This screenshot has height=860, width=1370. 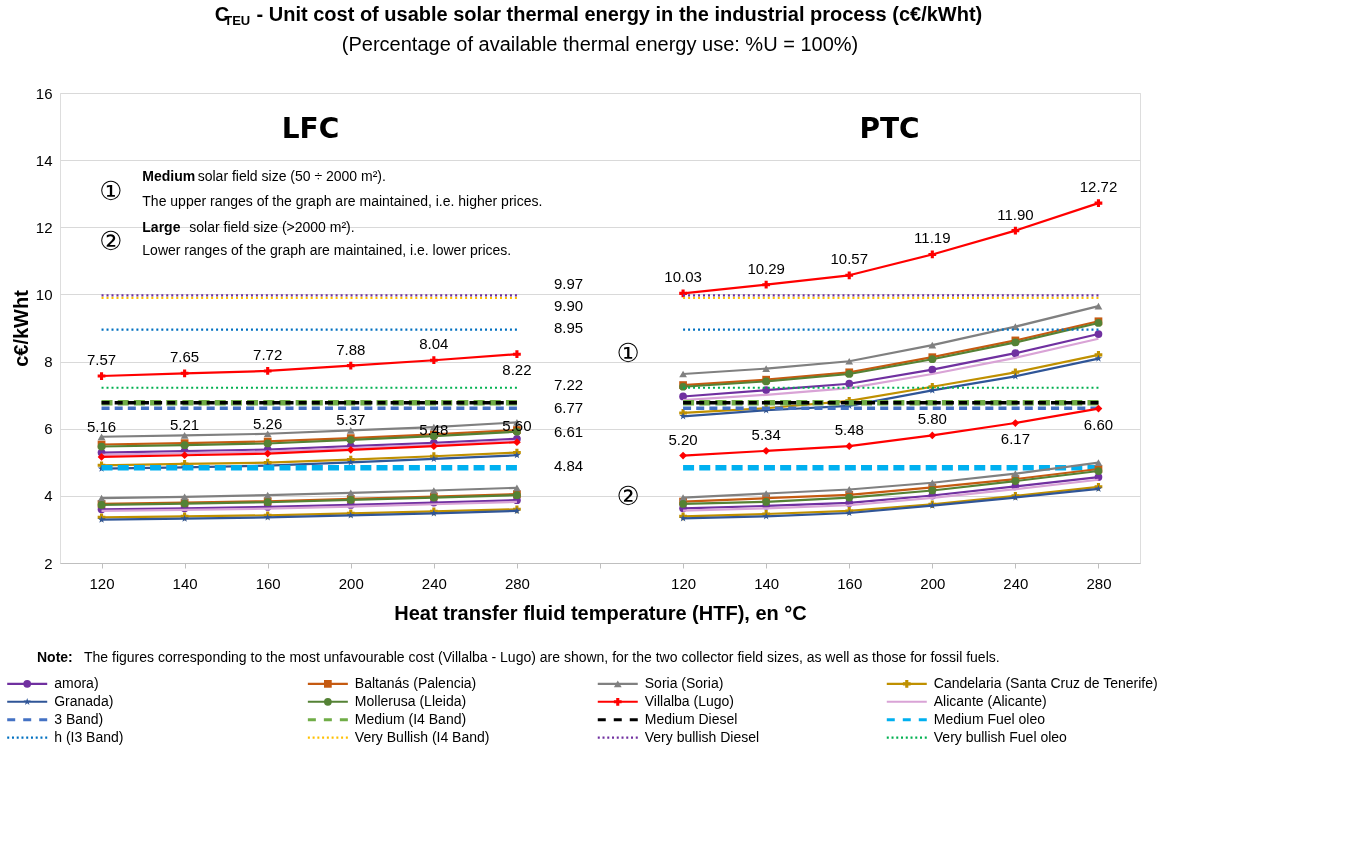 What do you see at coordinates (89, 736) in the screenshot?
I see `legend-label: h (I3 Band)` at bounding box center [89, 736].